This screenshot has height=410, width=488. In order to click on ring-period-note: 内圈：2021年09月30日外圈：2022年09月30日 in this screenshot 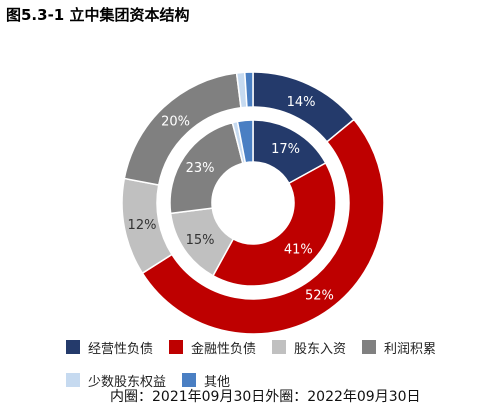, I will do `click(265, 397)`.